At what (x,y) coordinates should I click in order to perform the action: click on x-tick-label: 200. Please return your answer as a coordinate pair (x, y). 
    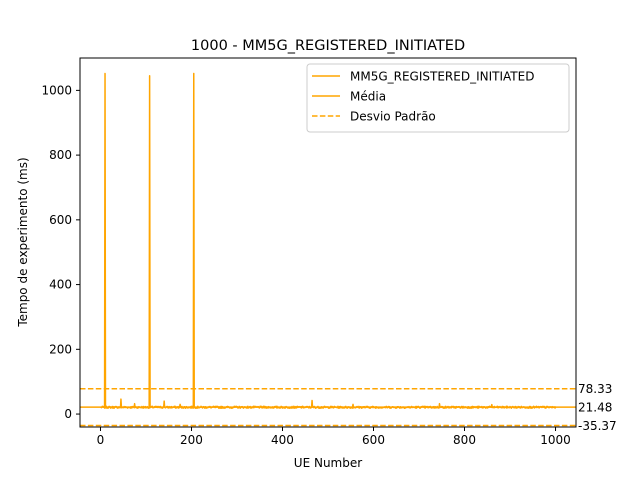
    Looking at the image, I should click on (191, 440).